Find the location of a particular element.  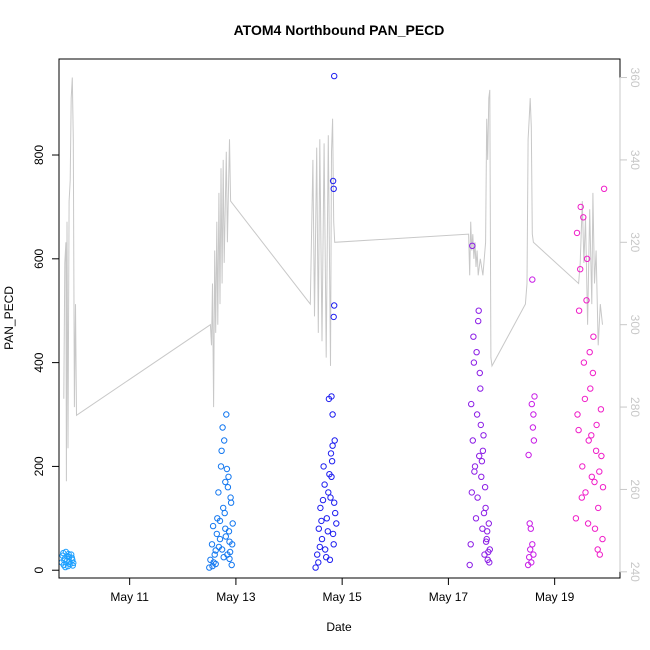

chart-title: ATOM4 Northbound PAN_PECD is located at coordinates (339, 30).